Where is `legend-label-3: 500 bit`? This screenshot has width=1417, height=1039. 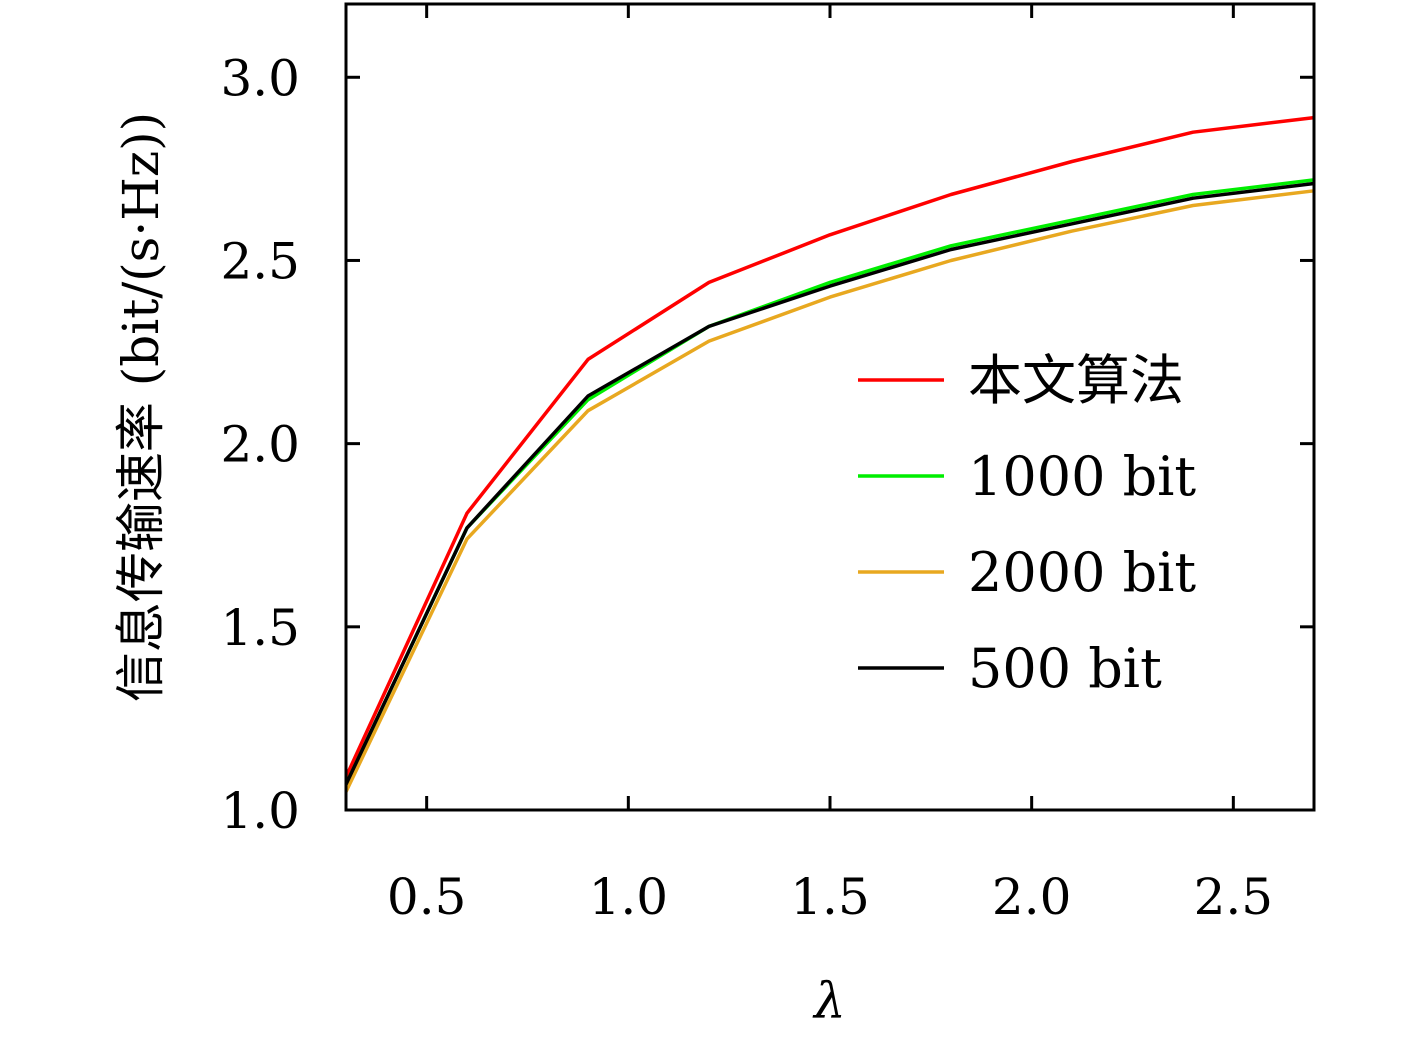
legend-label-3: 500 bit is located at coordinates (1065, 668).